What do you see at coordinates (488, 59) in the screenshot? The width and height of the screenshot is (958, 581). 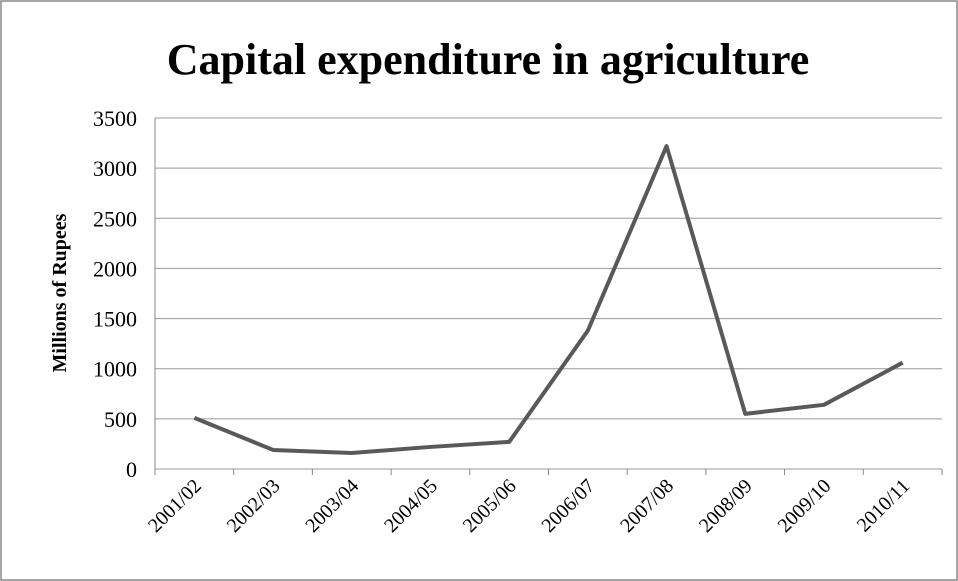 I see `chart-title: Capital expenditure in agriculture` at bounding box center [488, 59].